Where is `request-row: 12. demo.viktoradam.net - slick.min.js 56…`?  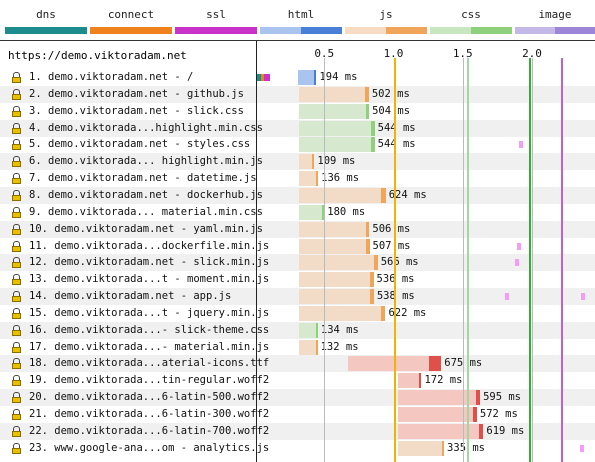
request-row: 12. demo.viktoradam.net - slick.min.js 56… is located at coordinates (297, 263).